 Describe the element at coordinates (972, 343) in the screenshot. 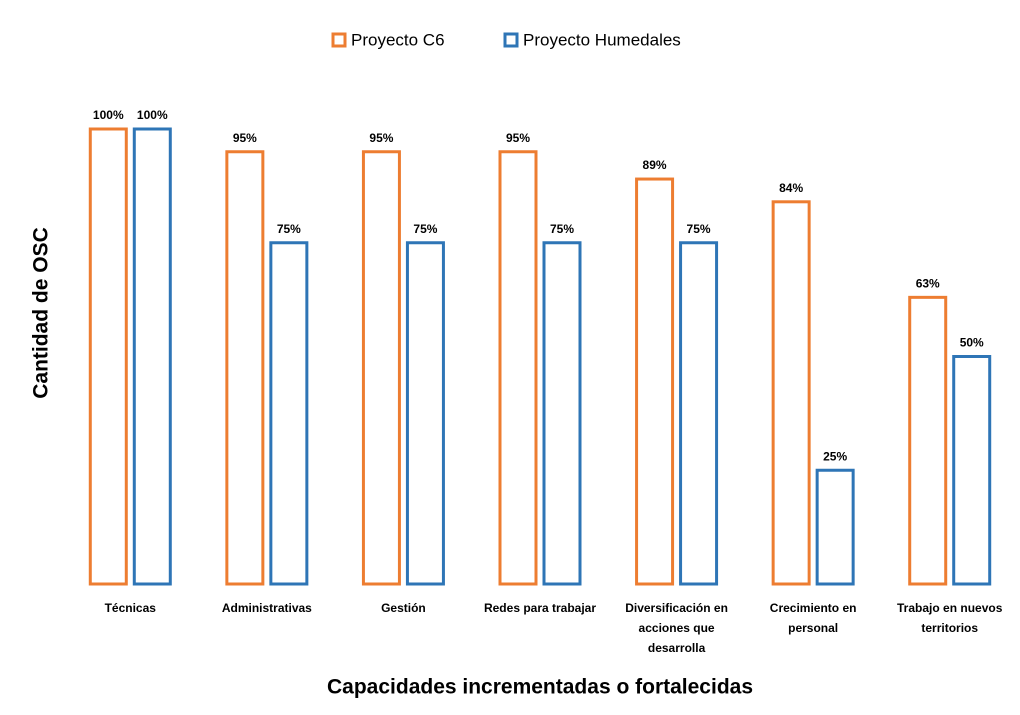

I see `value-label: 50%` at that location.